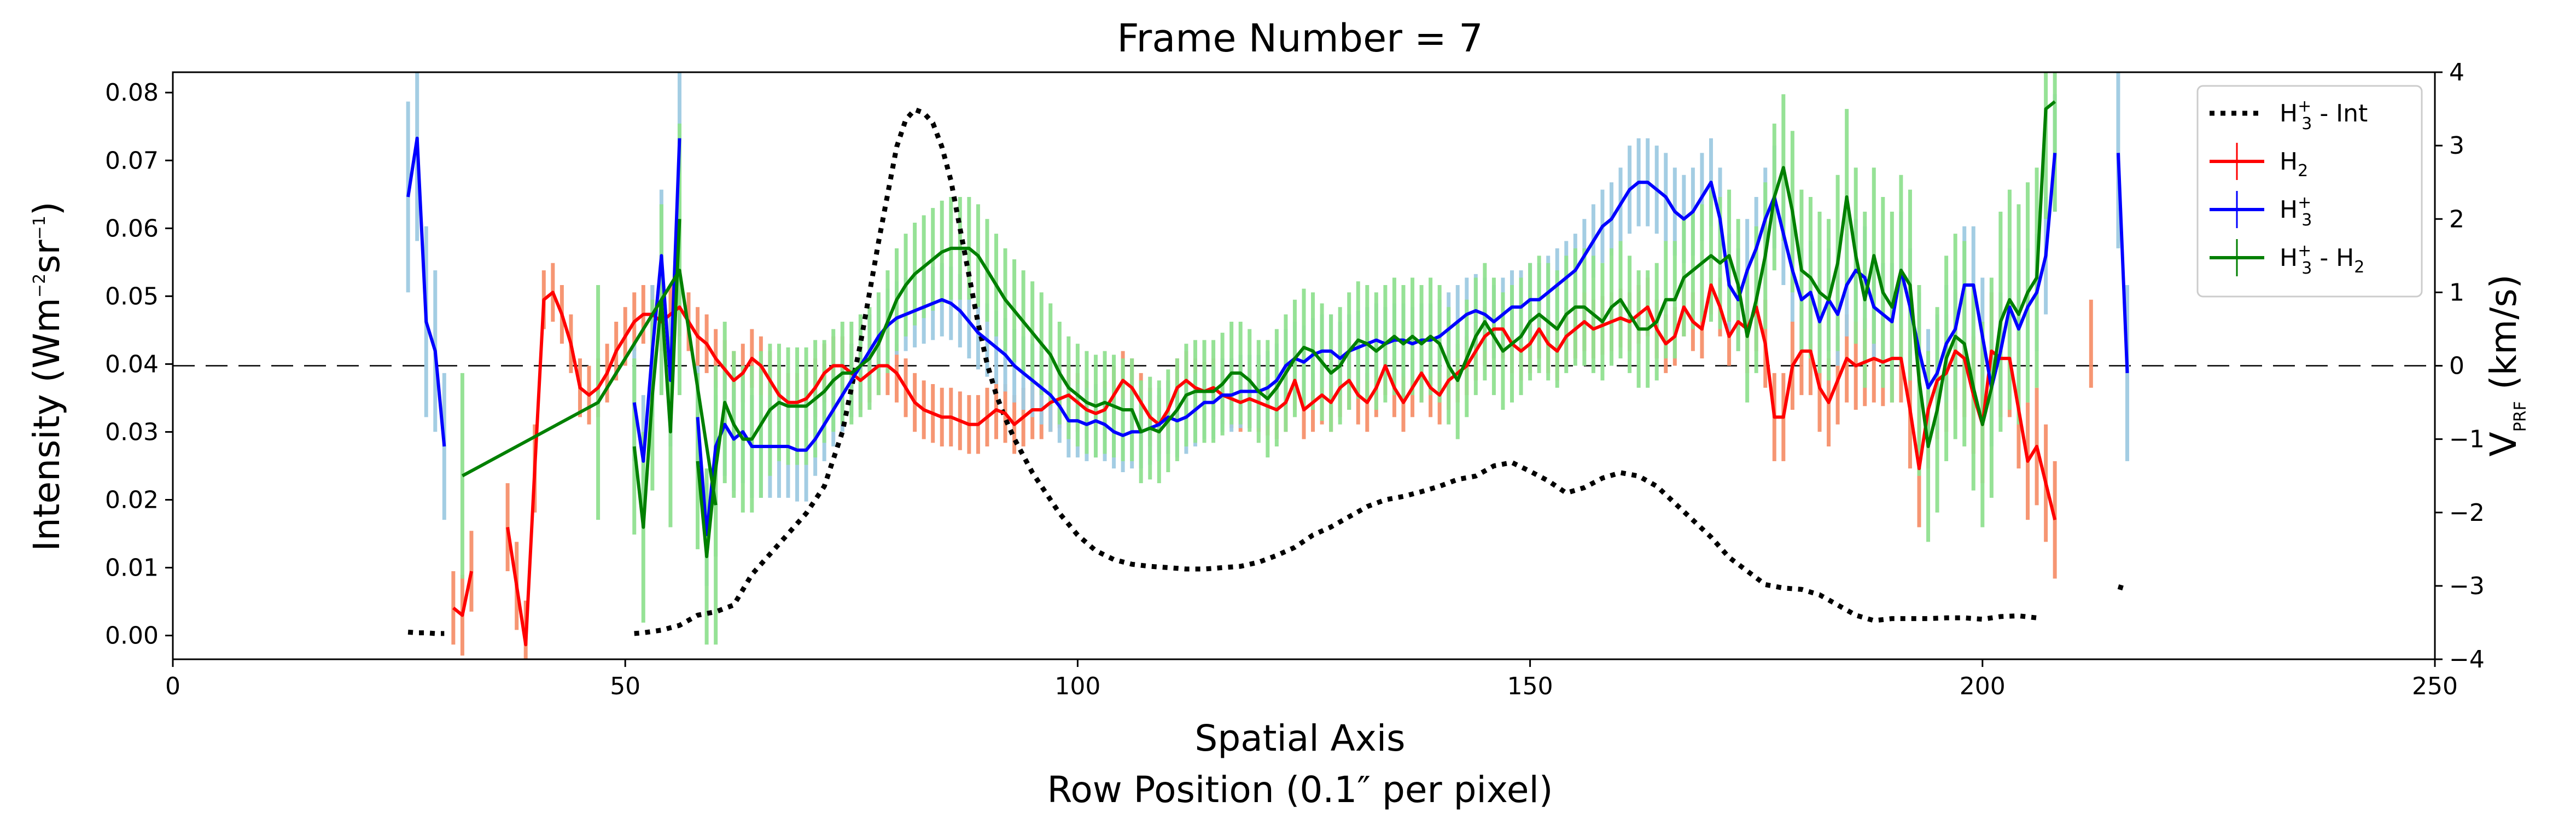 The width and height of the screenshot is (2576, 836). I want to click on y-right-tick-label-1: −3, so click(2467, 586).